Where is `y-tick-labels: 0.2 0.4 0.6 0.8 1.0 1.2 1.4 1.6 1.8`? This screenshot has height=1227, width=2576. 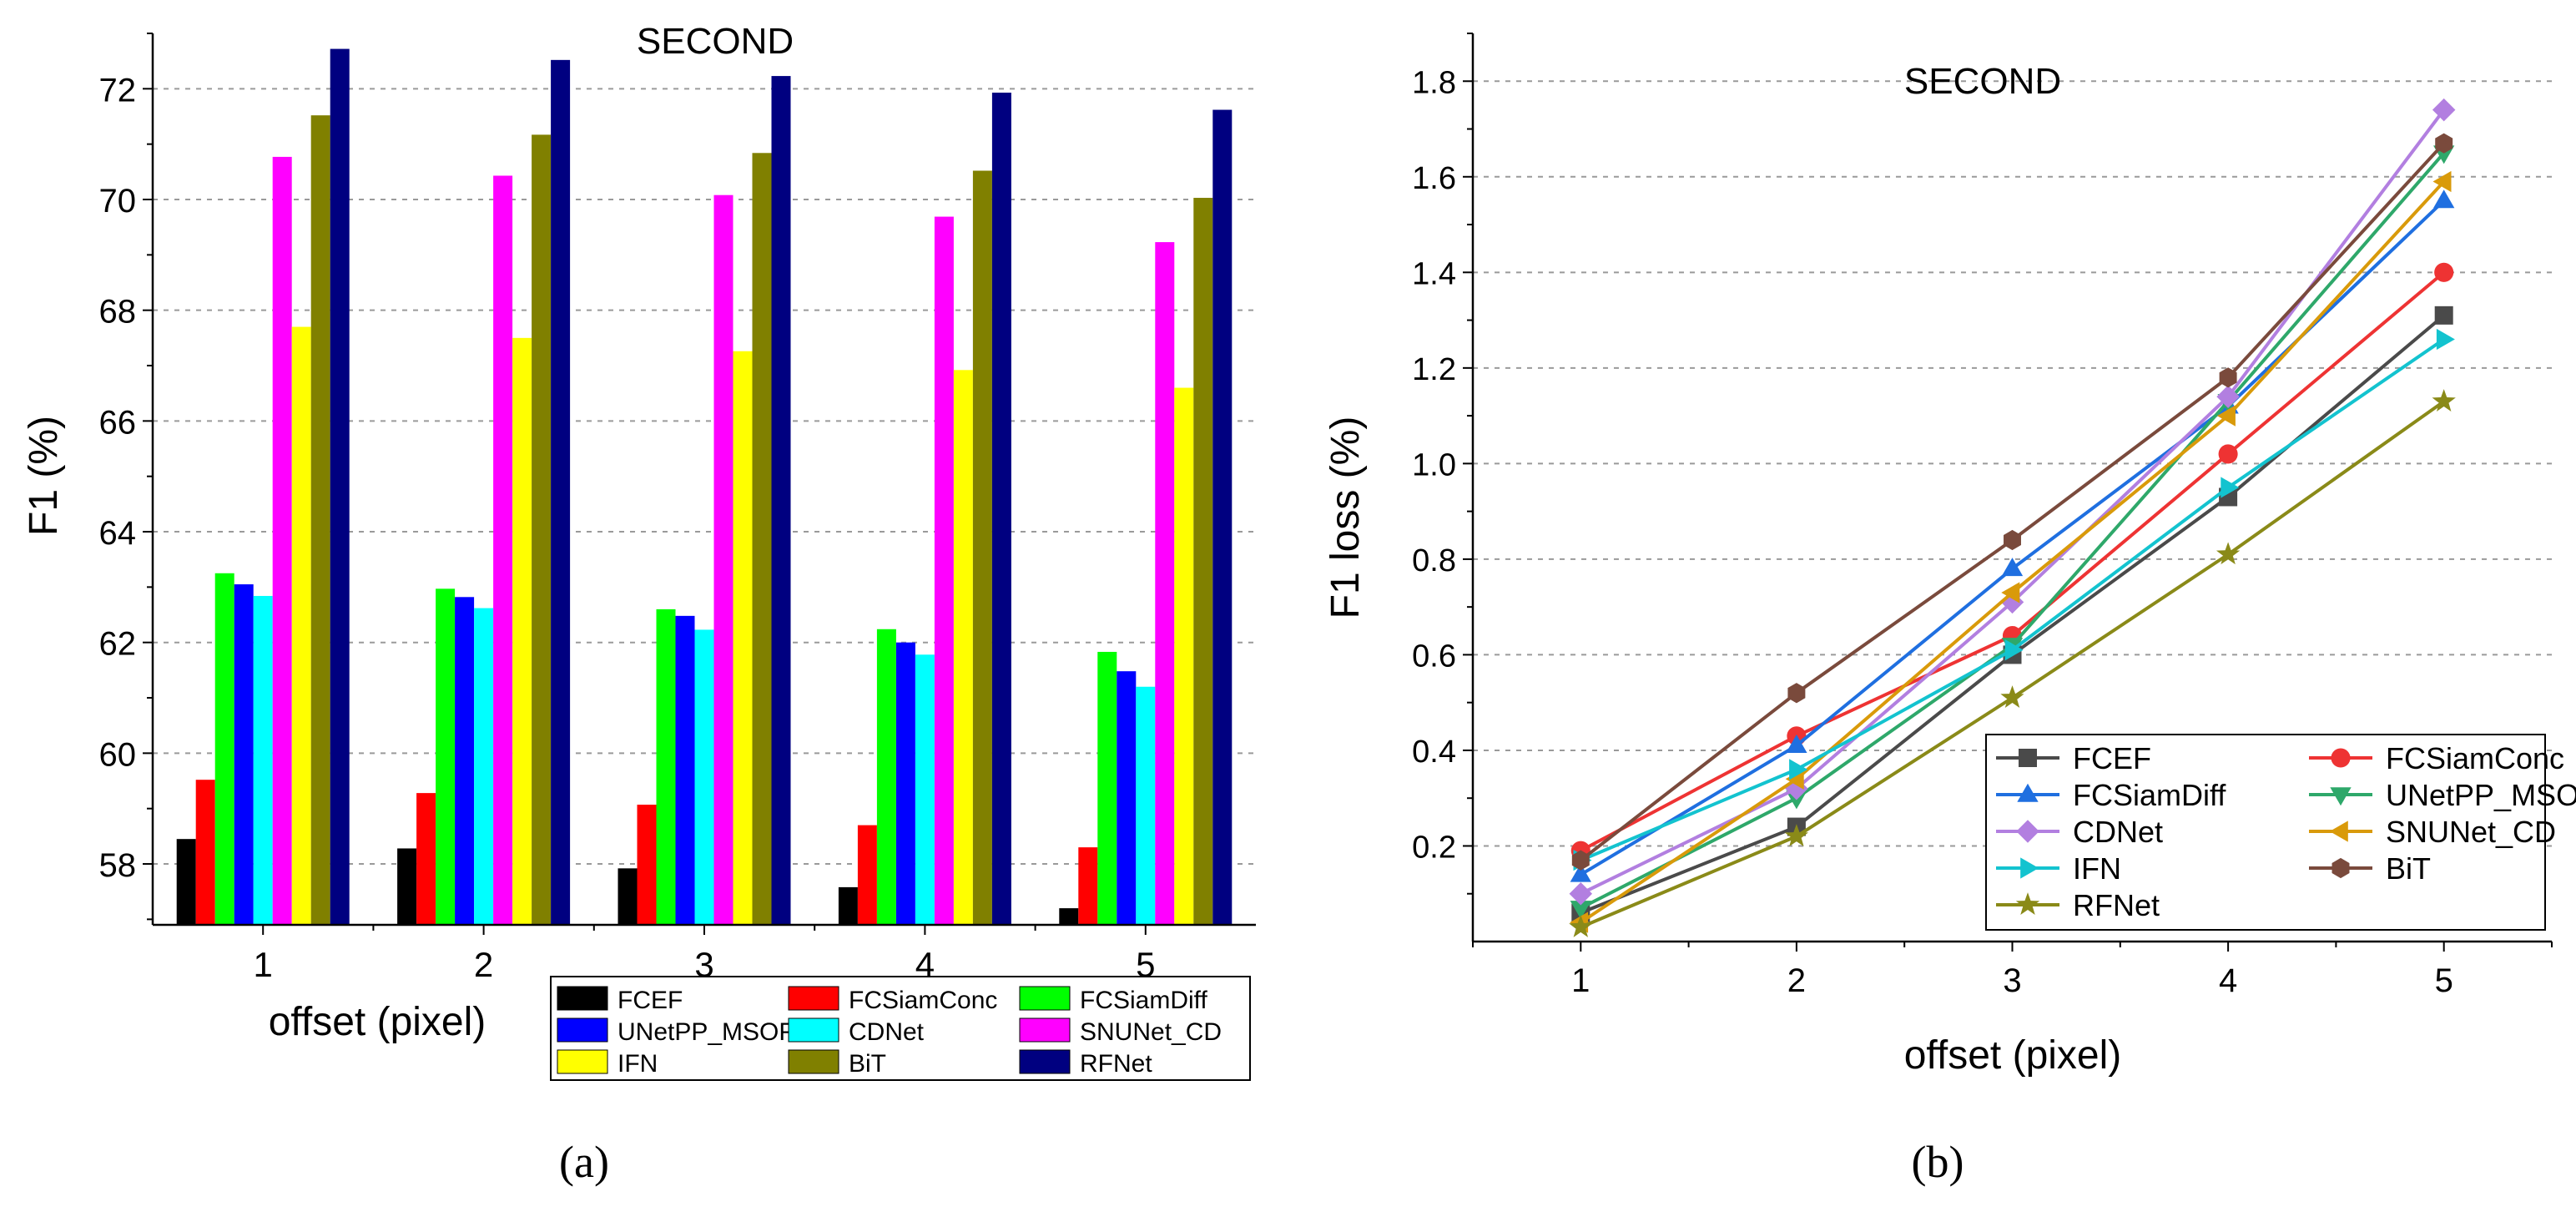 y-tick-labels: 0.2 0.4 0.6 0.8 1.0 1.2 1.4 1.6 1.8 is located at coordinates (1434, 465).